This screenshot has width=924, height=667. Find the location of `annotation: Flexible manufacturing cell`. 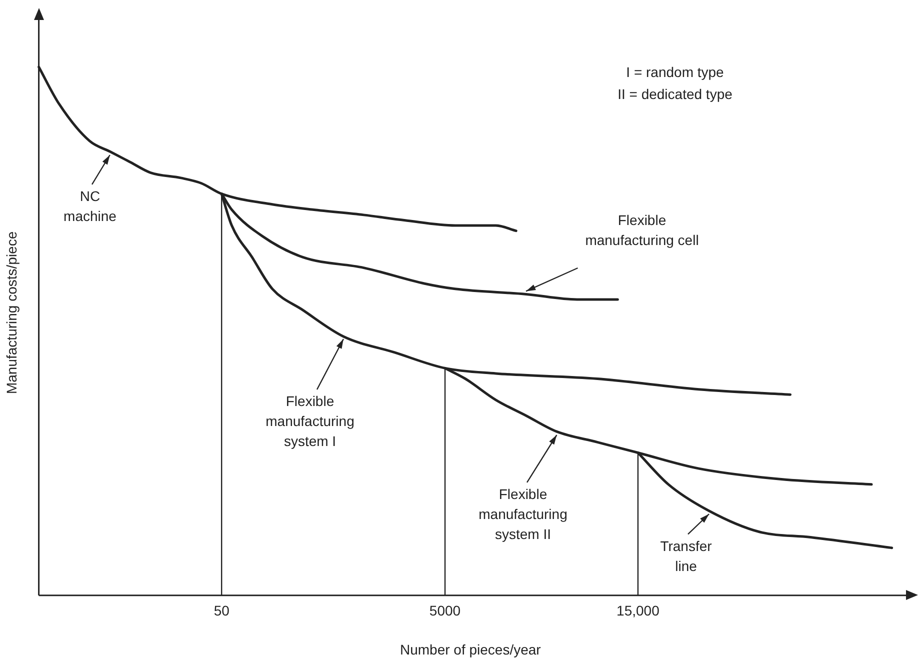

annotation: Flexible manufacturing cell is located at coordinates (642, 230).